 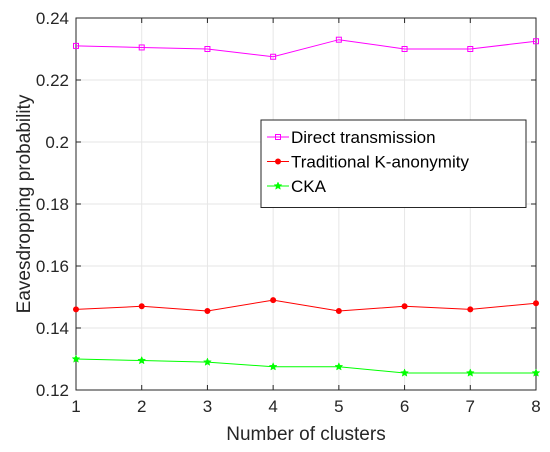 What do you see at coordinates (272, 406) in the screenshot?
I see `x-tick-label: 4` at bounding box center [272, 406].